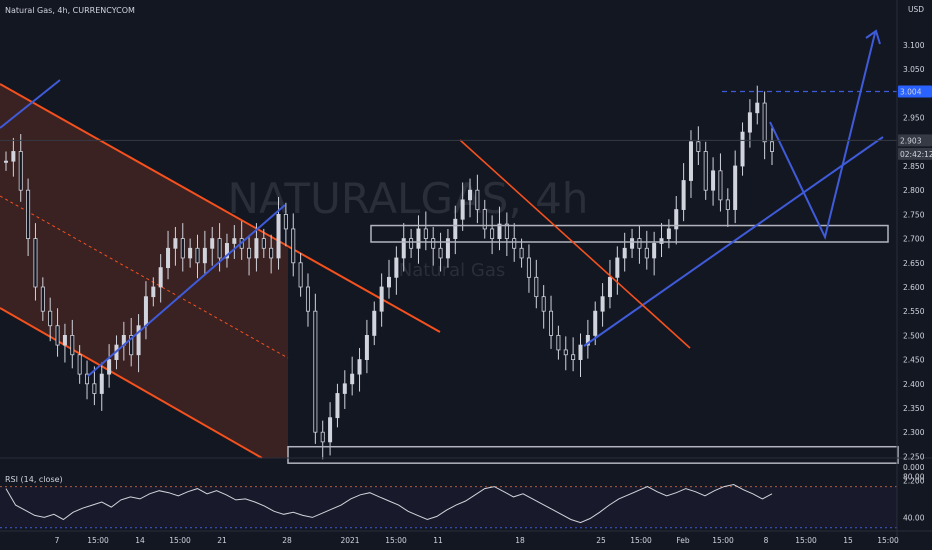 This screenshot has height=550, width=932. Describe the element at coordinates (914, 45) in the screenshot. I see `price-tick-label: 3.100` at that location.